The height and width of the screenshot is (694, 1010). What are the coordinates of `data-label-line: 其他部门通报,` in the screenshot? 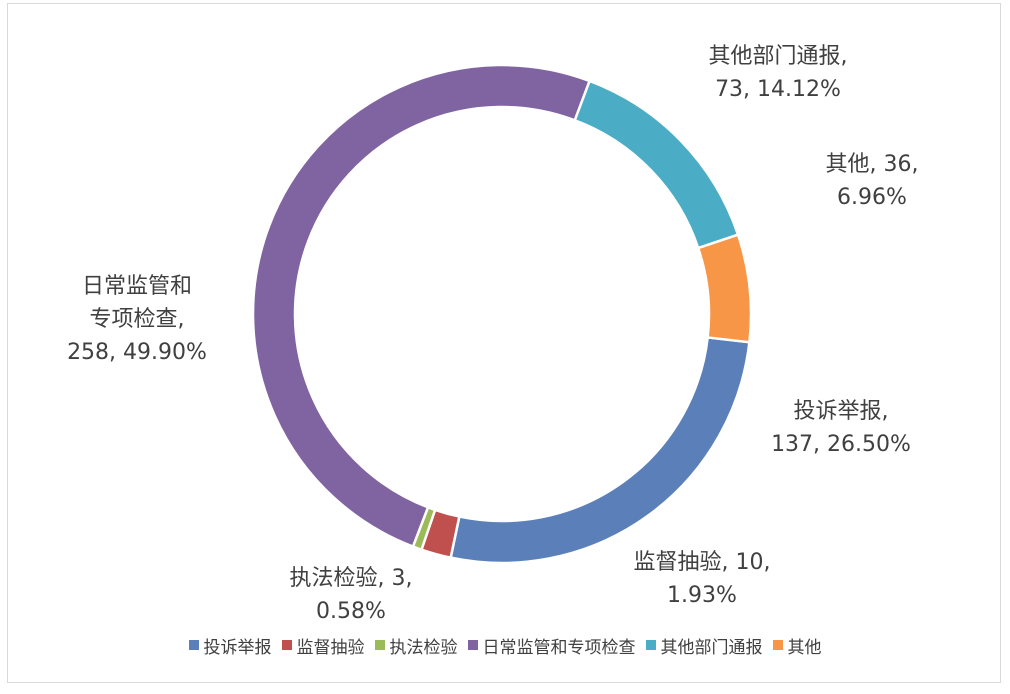 It's located at (778, 56).